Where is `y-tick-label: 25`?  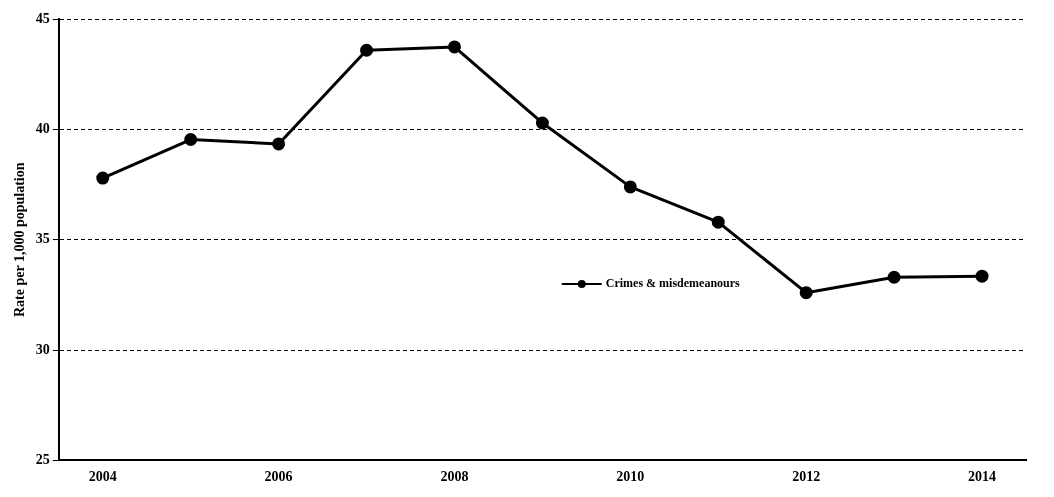
y-tick-label: 25 is located at coordinates (42, 459).